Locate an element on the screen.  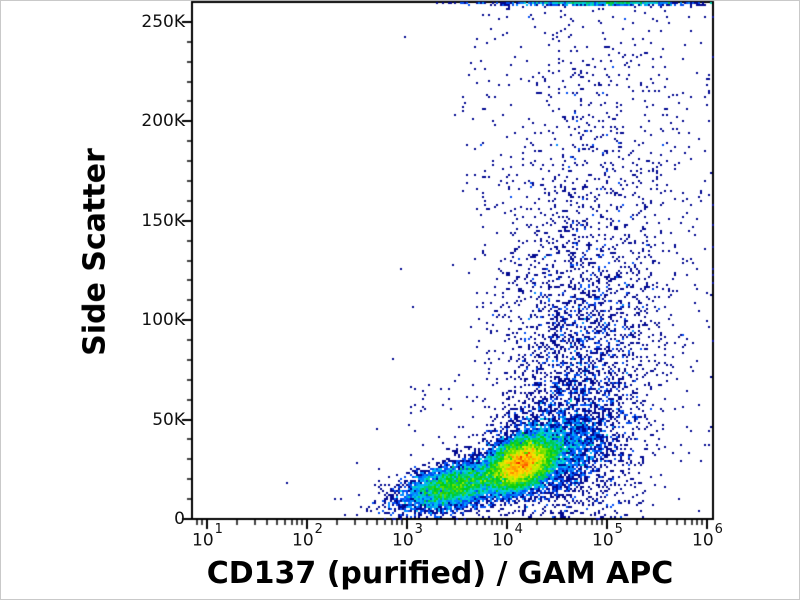
y-tick-label: 50K is located at coordinates (168, 419).